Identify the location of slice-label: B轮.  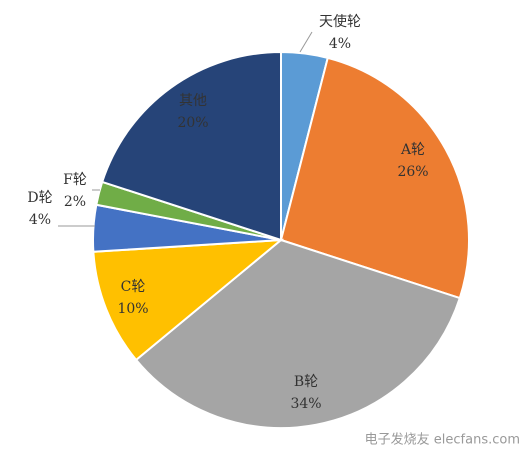
(306, 382).